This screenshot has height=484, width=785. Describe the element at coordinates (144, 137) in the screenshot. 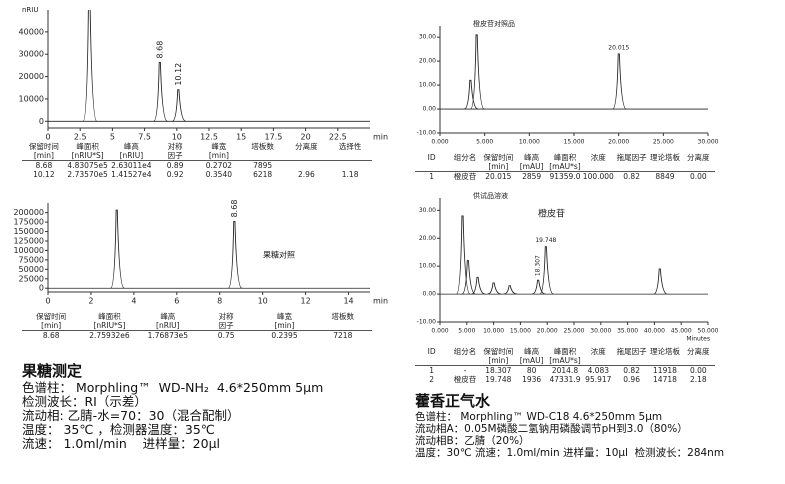

I see `x-tick-label: 7.5` at that location.